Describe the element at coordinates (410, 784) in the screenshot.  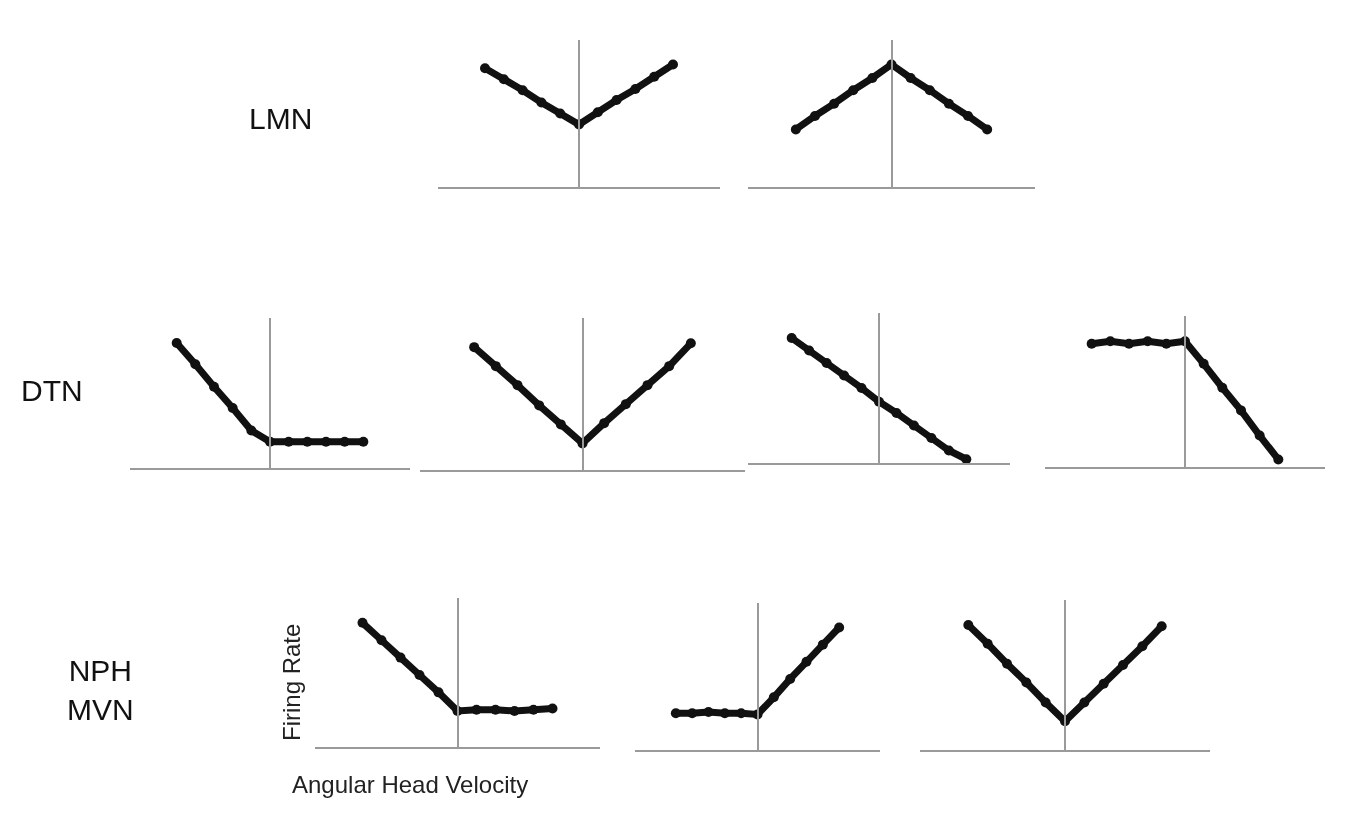
I see `x-axis-title: Angular Head Velocity` at that location.